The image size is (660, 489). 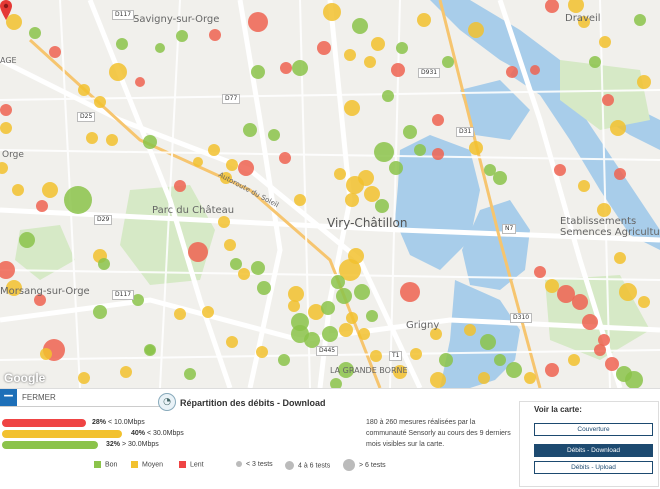 I want to click on download-speed-button: Débits - Download, so click(x=593, y=450).